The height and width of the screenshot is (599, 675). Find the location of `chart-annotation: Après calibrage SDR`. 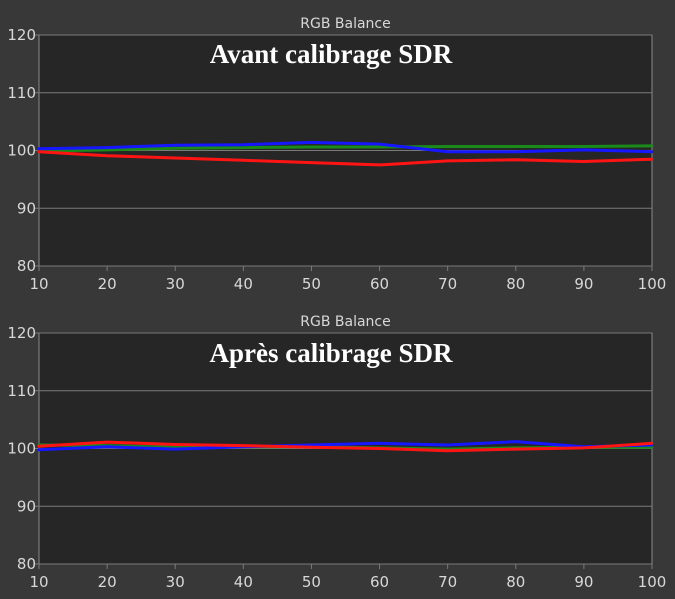

chart-annotation: Après calibrage SDR is located at coordinates (331, 353).